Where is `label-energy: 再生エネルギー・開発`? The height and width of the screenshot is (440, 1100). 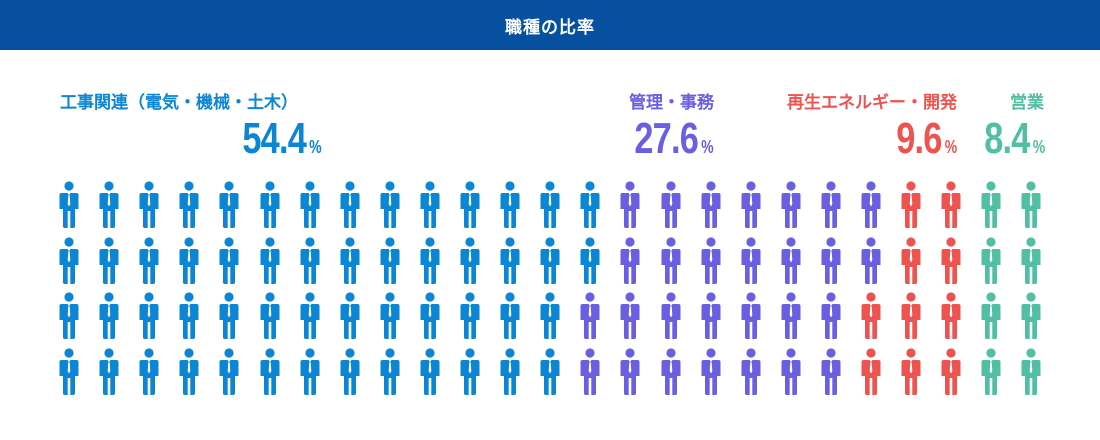 label-energy: 再生エネルギー・開発 is located at coordinates (872, 103).